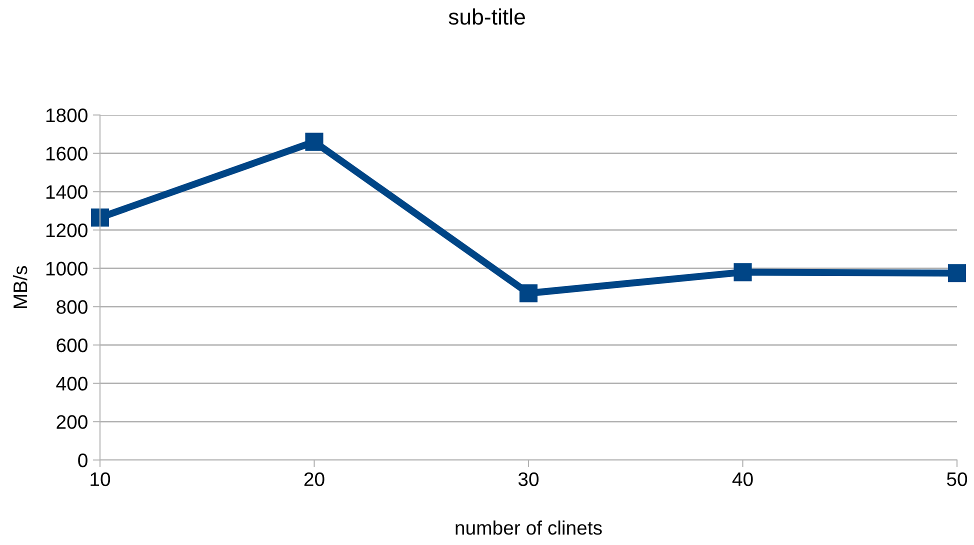 The height and width of the screenshot is (545, 974). Describe the element at coordinates (67, 192) in the screenshot. I see `y-tick-label: 1400` at that location.